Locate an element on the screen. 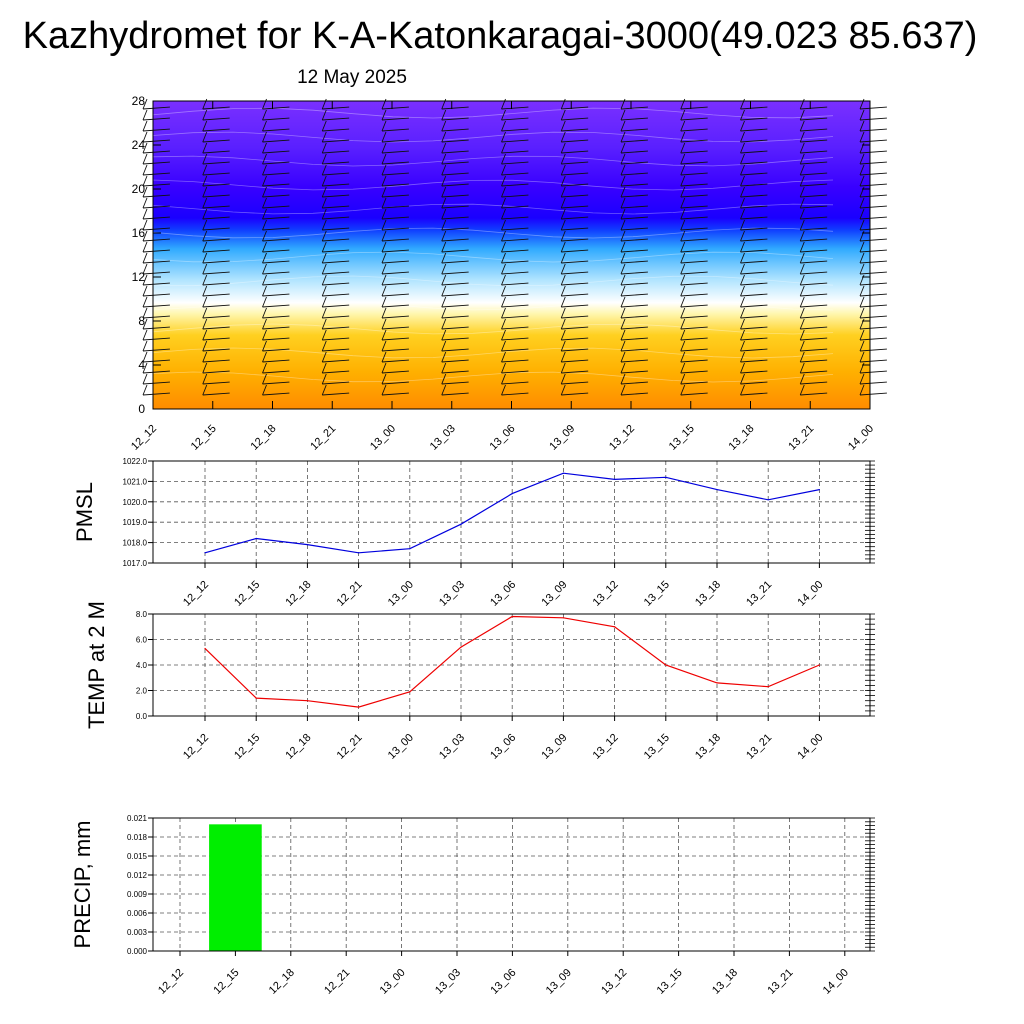 The width and height of the screenshot is (1024, 1024). y-tick-label: 0.015 is located at coordinates (137, 856).